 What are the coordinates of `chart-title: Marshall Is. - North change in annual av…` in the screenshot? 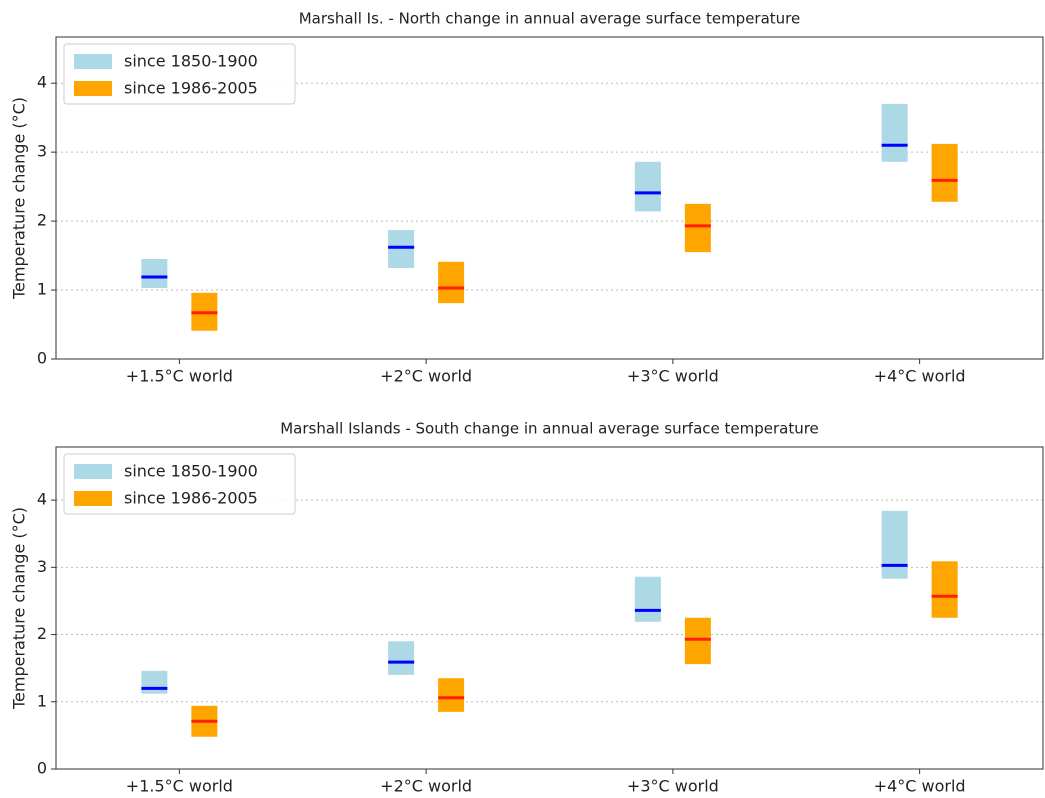 It's located at (550, 19).